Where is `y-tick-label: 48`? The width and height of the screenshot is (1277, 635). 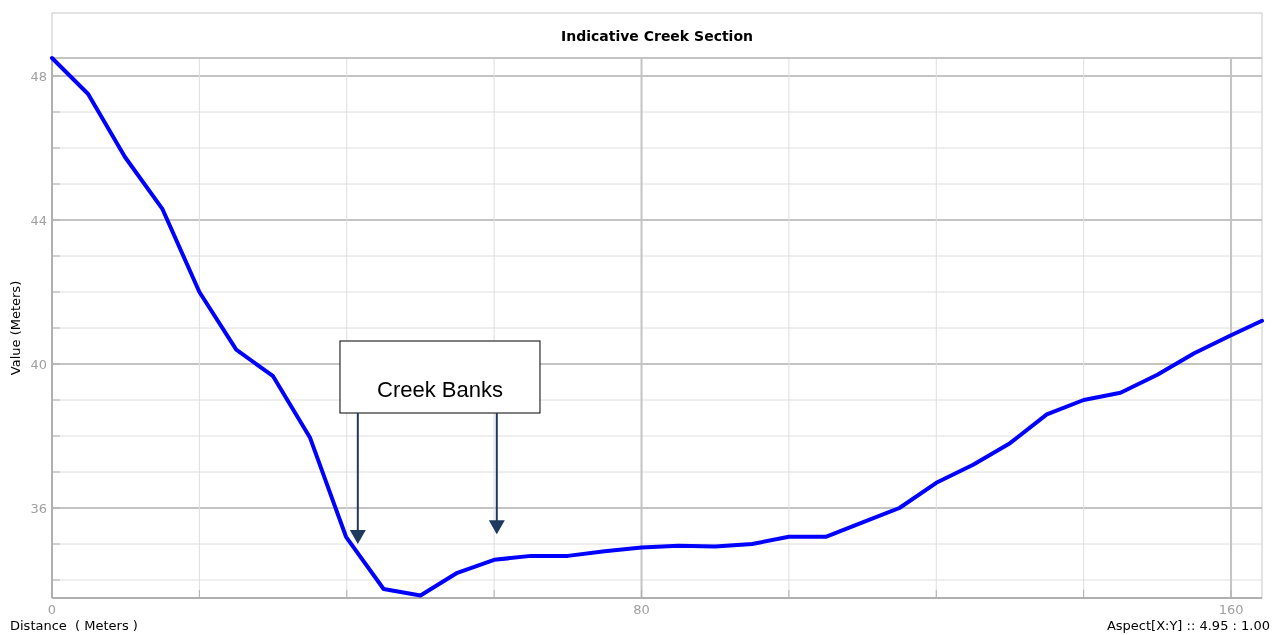 y-tick-label: 48 is located at coordinates (38, 76).